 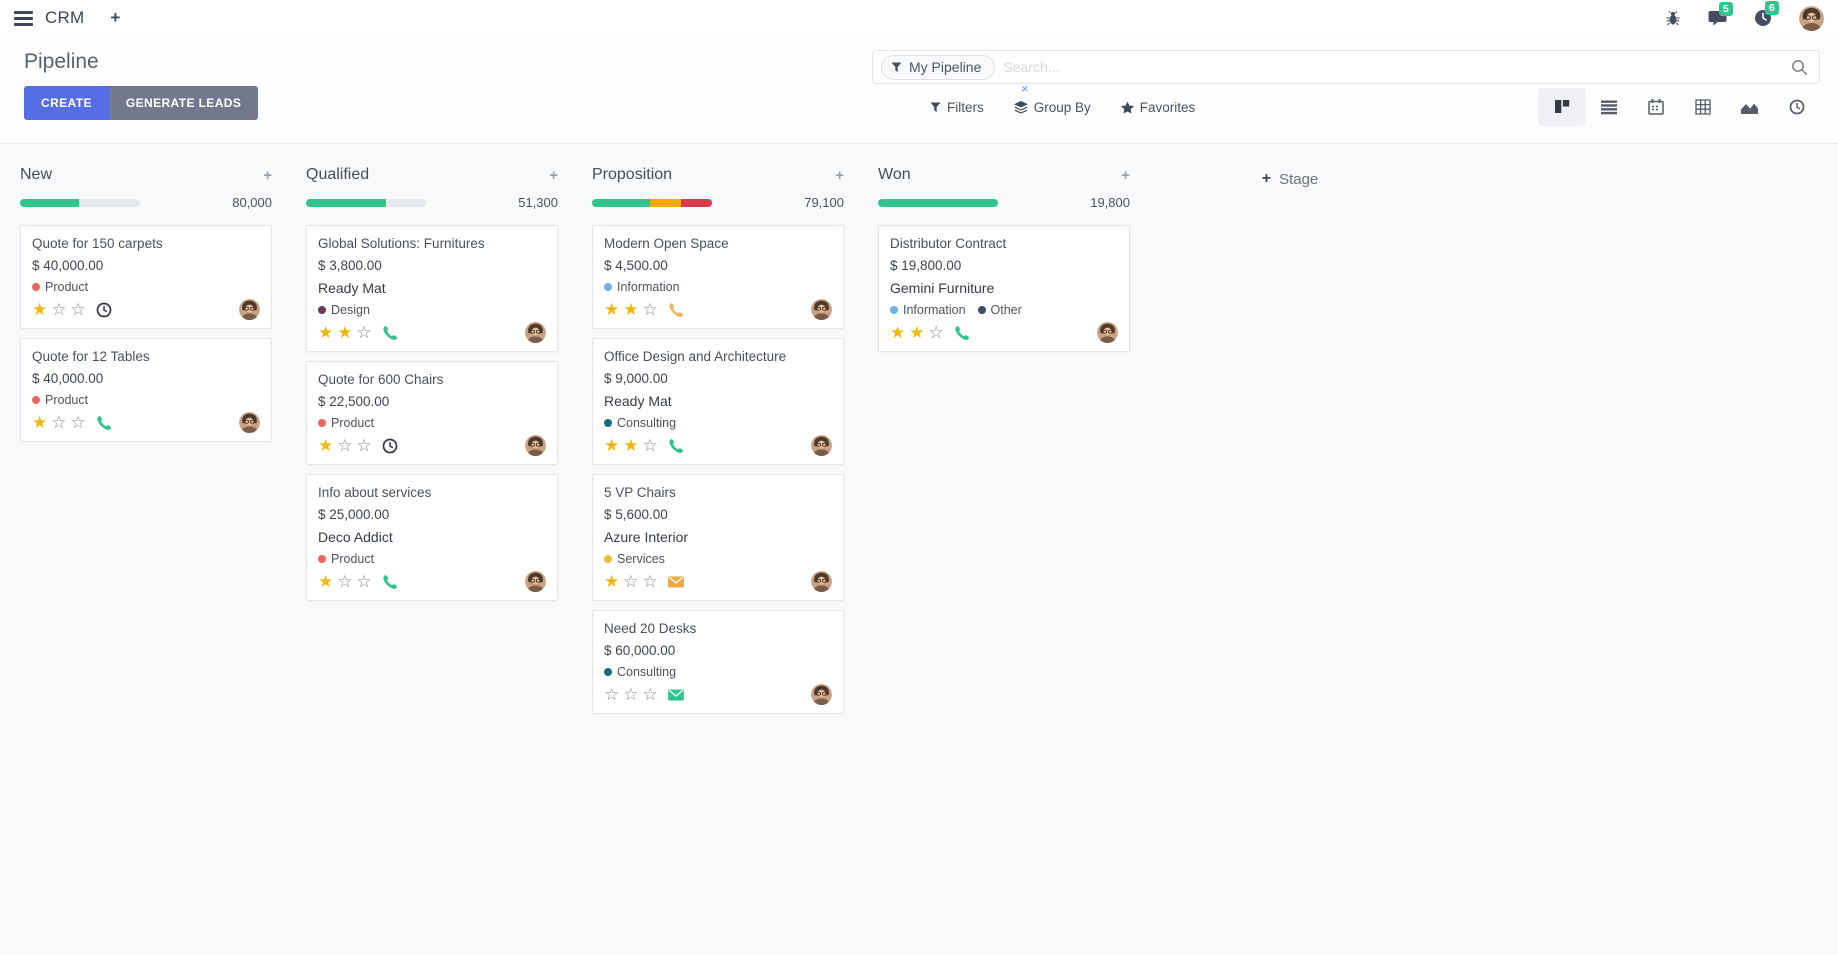 I want to click on view-kanban-button, so click(x=1561, y=107).